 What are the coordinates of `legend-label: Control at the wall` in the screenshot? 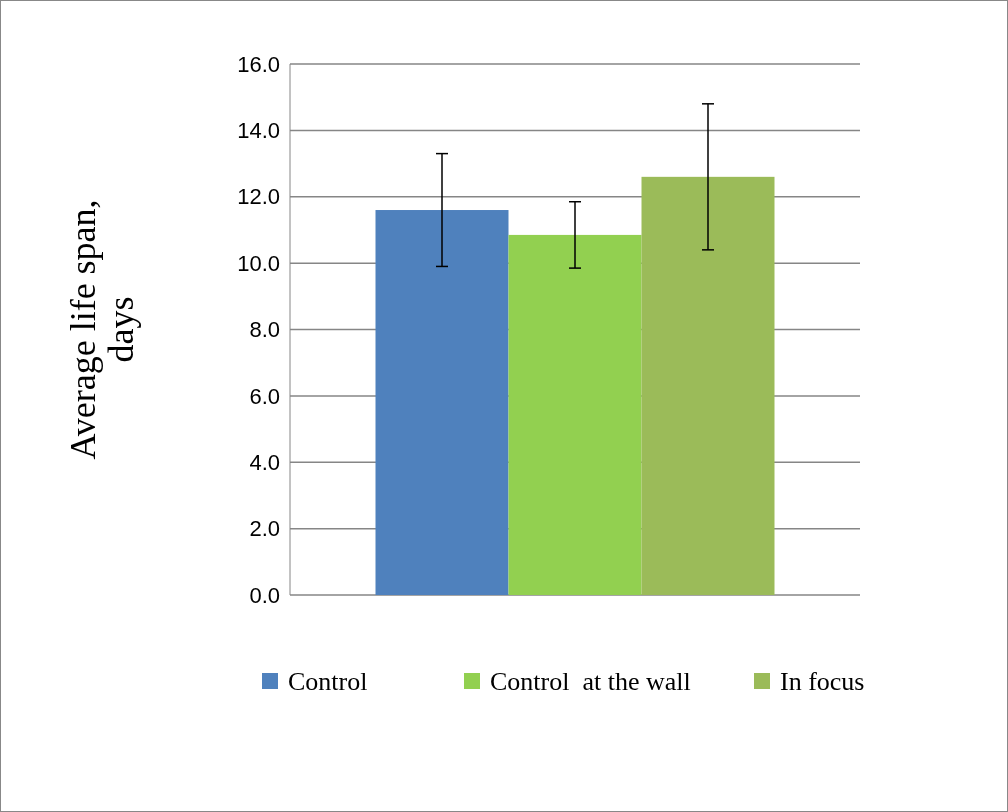 It's located at (590, 682).